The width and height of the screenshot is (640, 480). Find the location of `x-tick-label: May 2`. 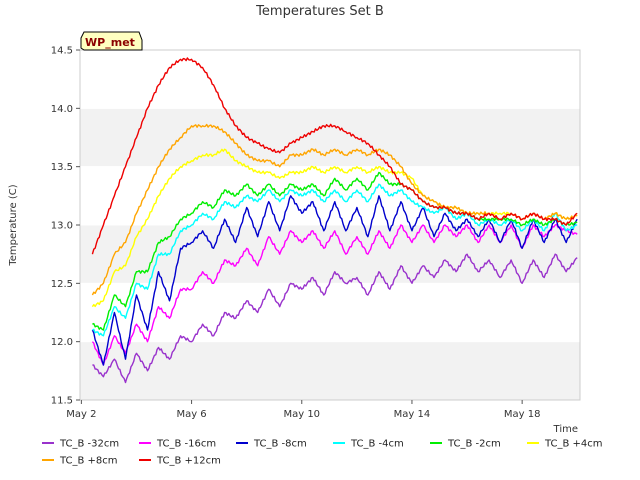

x-tick-label: May 2 is located at coordinates (81, 414).